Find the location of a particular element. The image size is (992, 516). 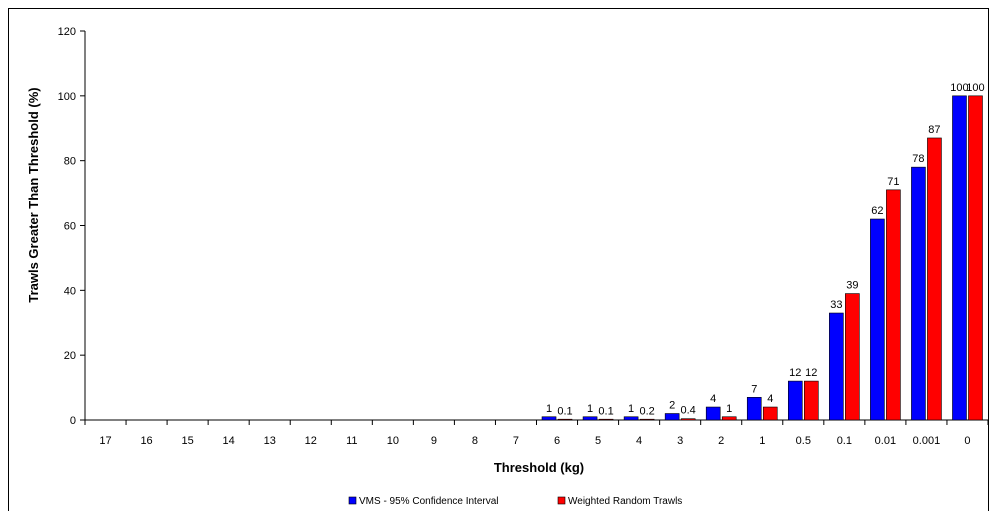

x-tick-label: 13 is located at coordinates (270, 441).